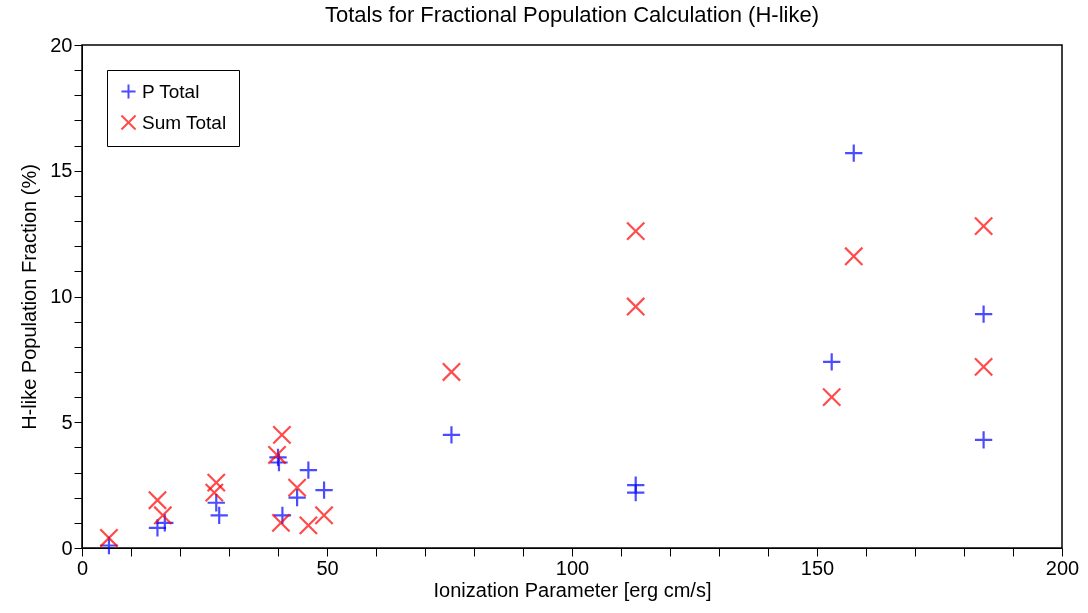  I want to click on x-tick-label: 0, so click(82, 567).